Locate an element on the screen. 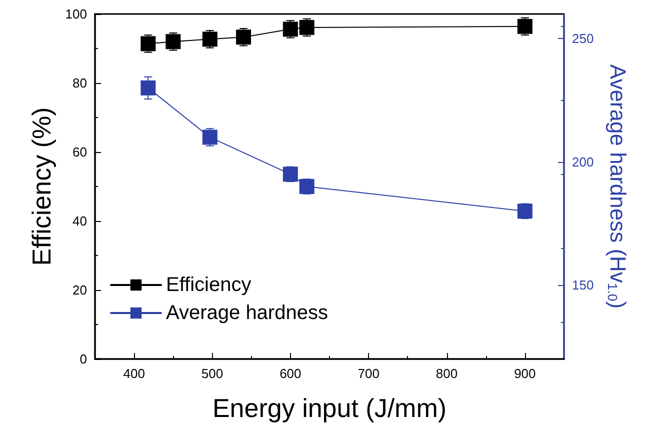 This screenshot has width=655, height=438. x-tick-label: 500 is located at coordinates (212, 373).